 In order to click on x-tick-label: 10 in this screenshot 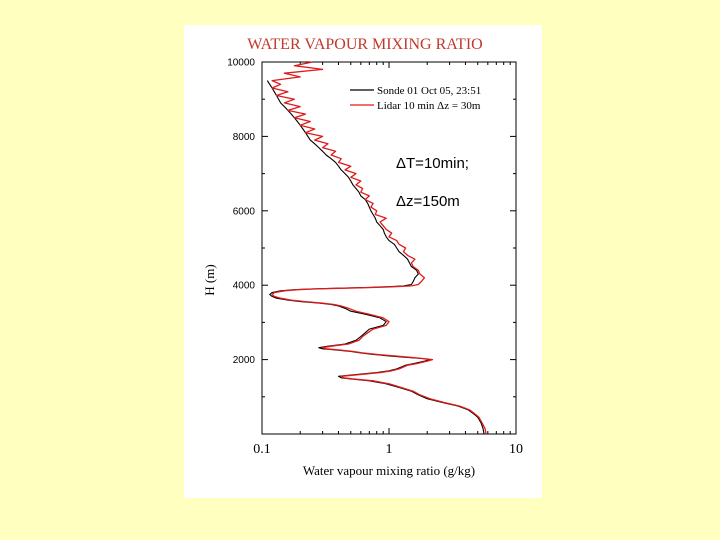, I will do `click(516, 449)`.